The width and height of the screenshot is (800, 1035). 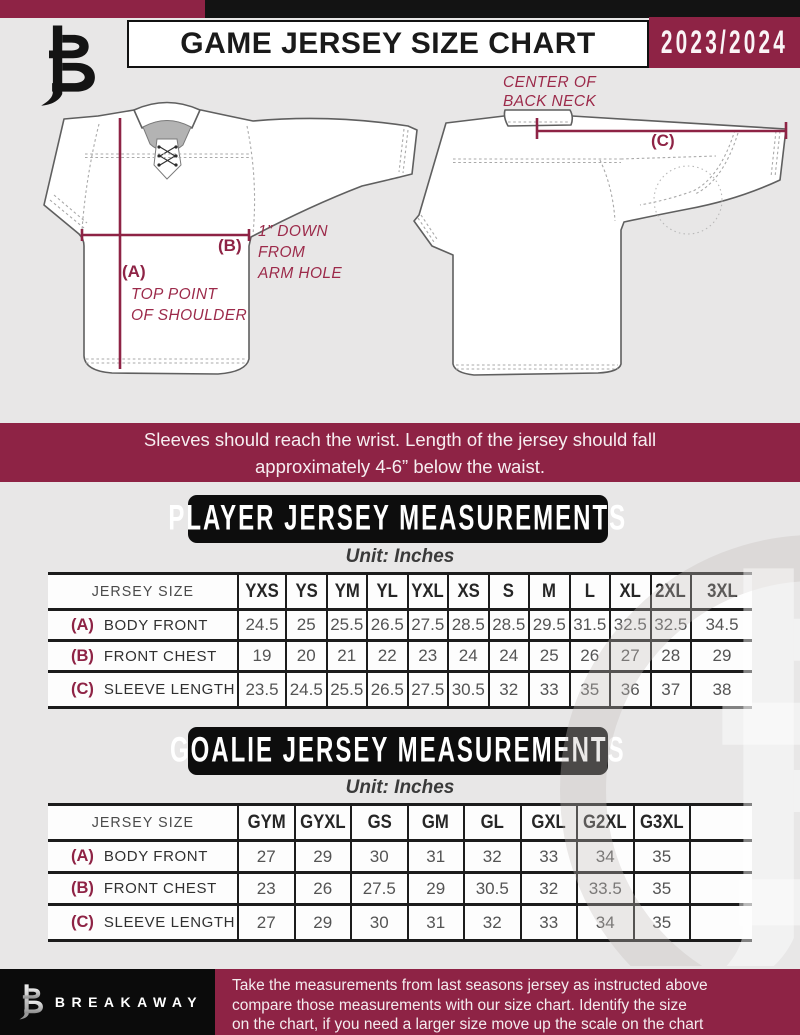 I want to click on size-column-header: GXL, so click(x=547, y=824).